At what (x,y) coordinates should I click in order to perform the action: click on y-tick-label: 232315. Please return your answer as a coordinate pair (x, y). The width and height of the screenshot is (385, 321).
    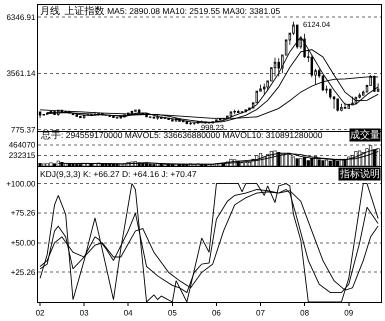
    Looking at the image, I should click on (22, 155).